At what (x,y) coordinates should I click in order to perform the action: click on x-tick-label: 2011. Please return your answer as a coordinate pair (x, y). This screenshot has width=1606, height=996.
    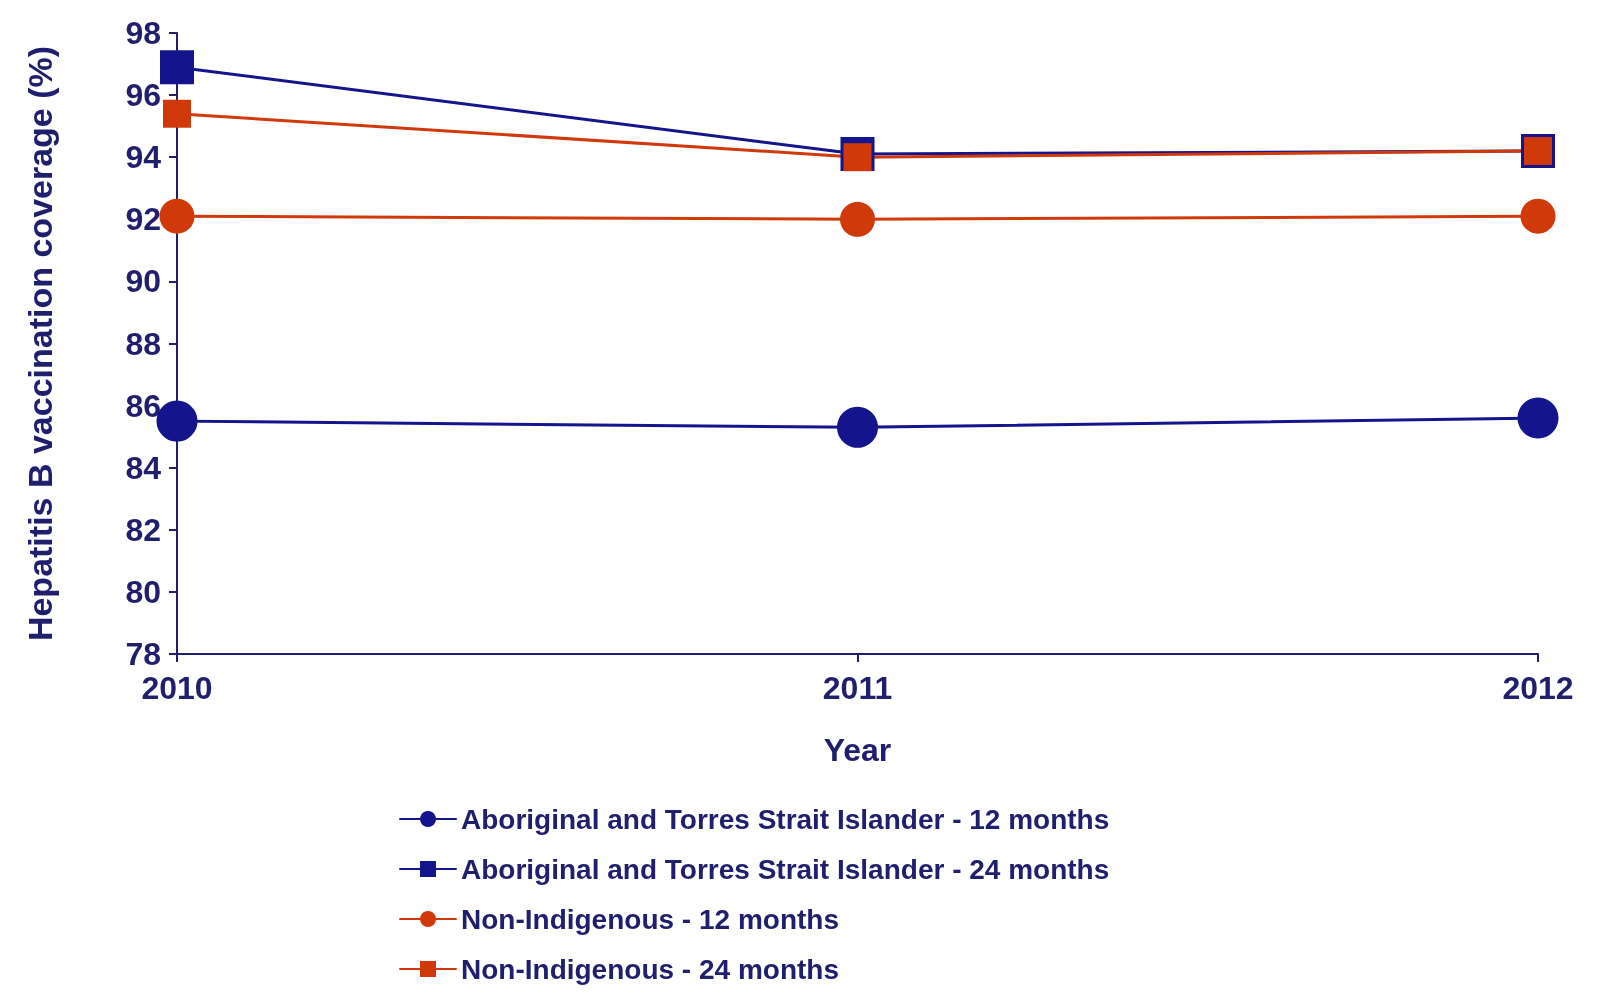
    Looking at the image, I should click on (857, 688).